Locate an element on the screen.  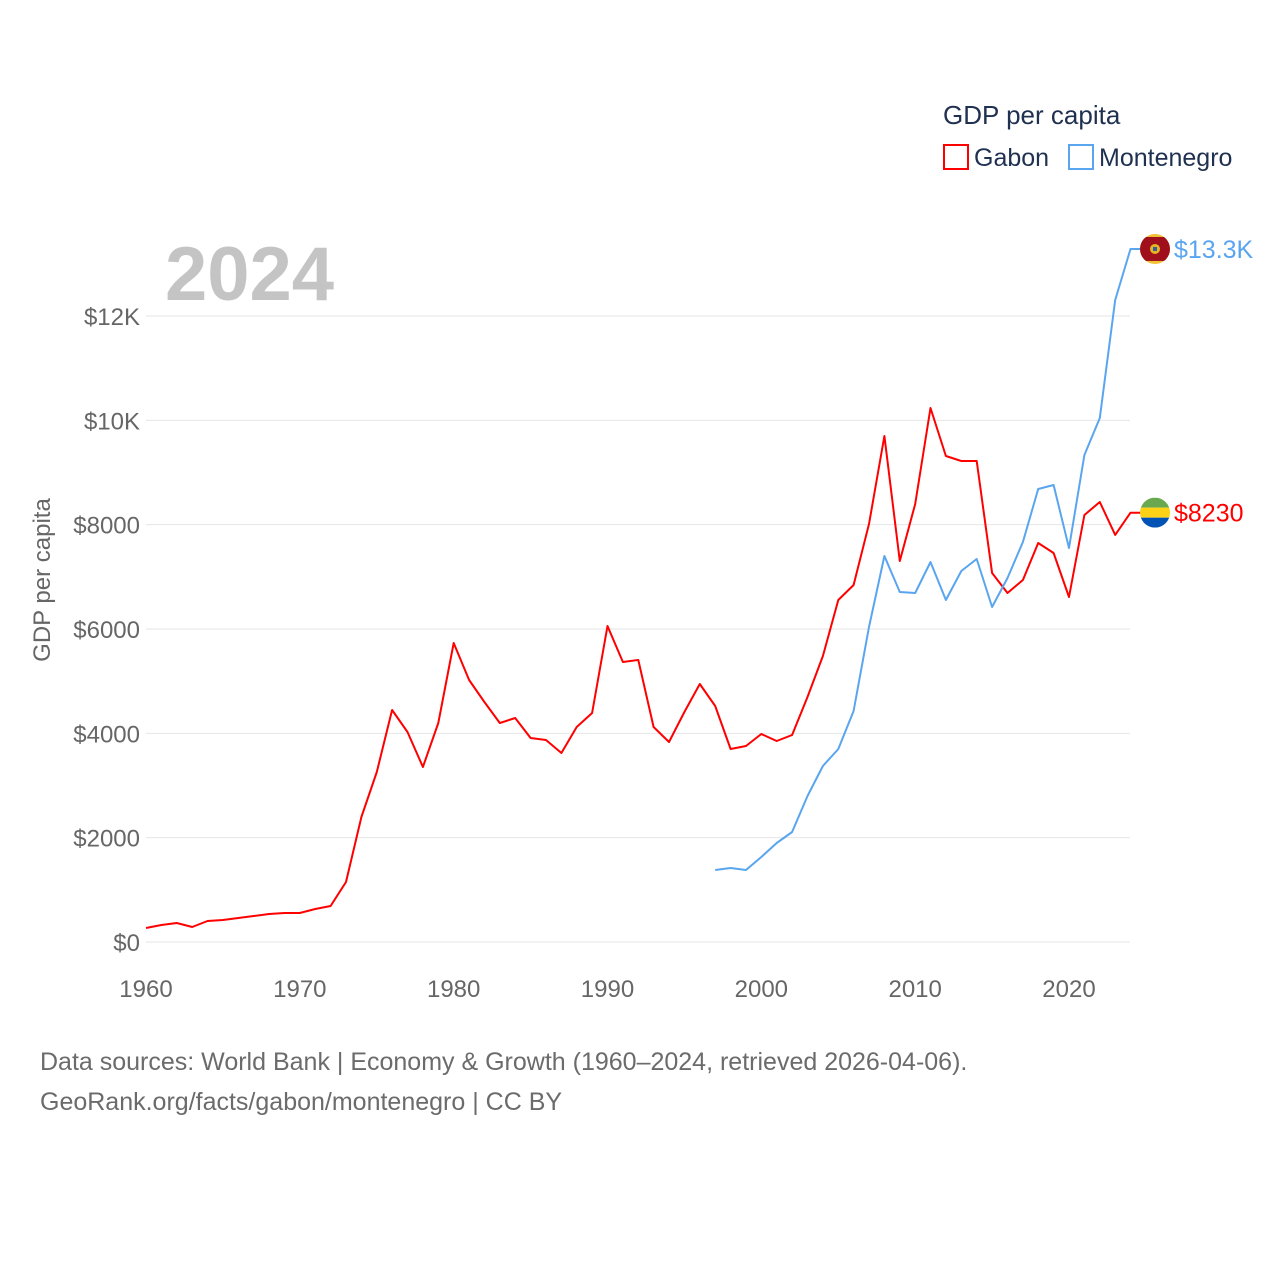
x-axis: 1960 1970 1980 1990 2000 2010 2020 is located at coordinates (607, 989).